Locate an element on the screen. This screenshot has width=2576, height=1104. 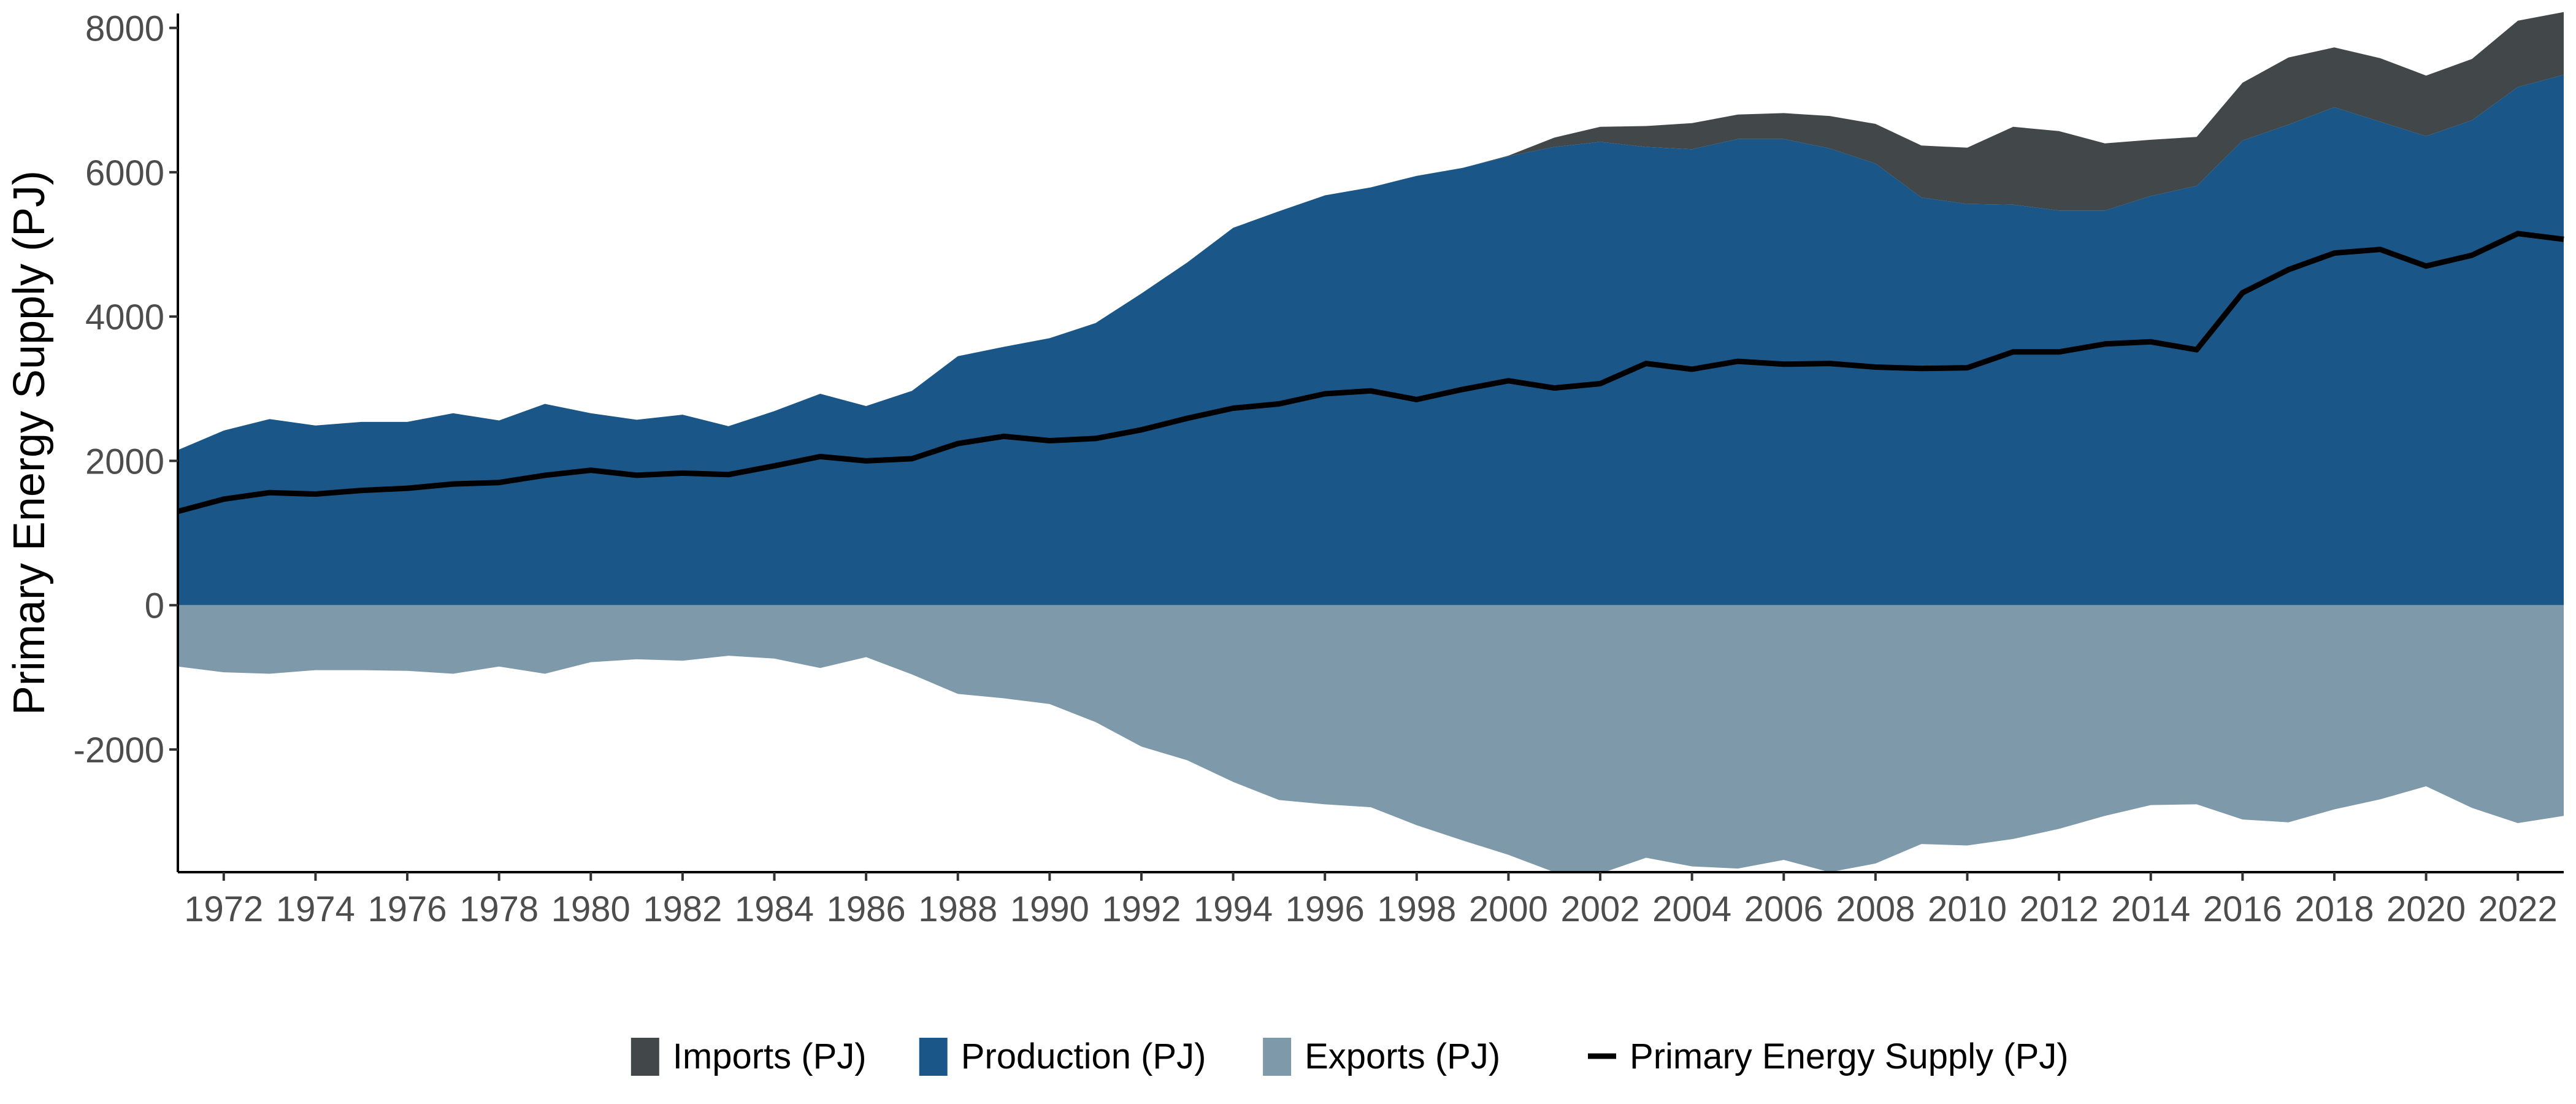
y-tick-label: 8000 is located at coordinates (124, 29).